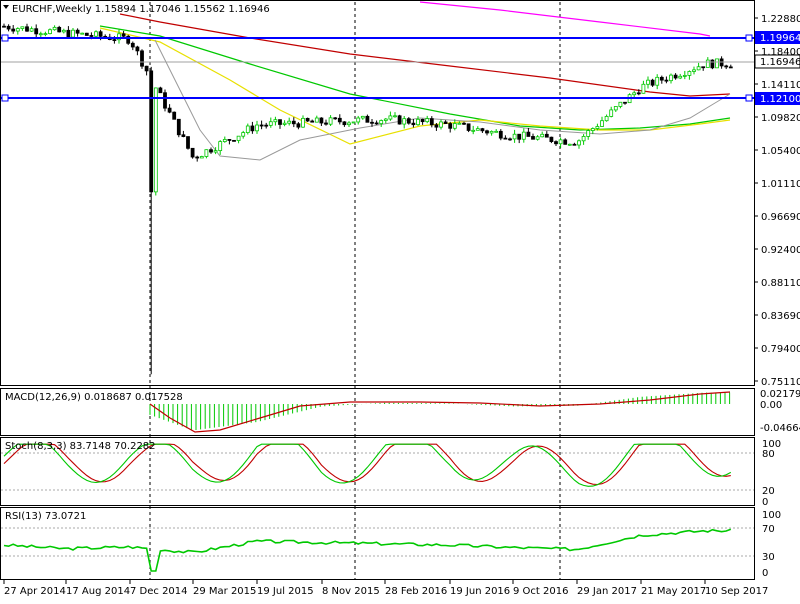  Describe the element at coordinates (565, 19) in the screenshot. I see `ma-magenta-line` at that location.